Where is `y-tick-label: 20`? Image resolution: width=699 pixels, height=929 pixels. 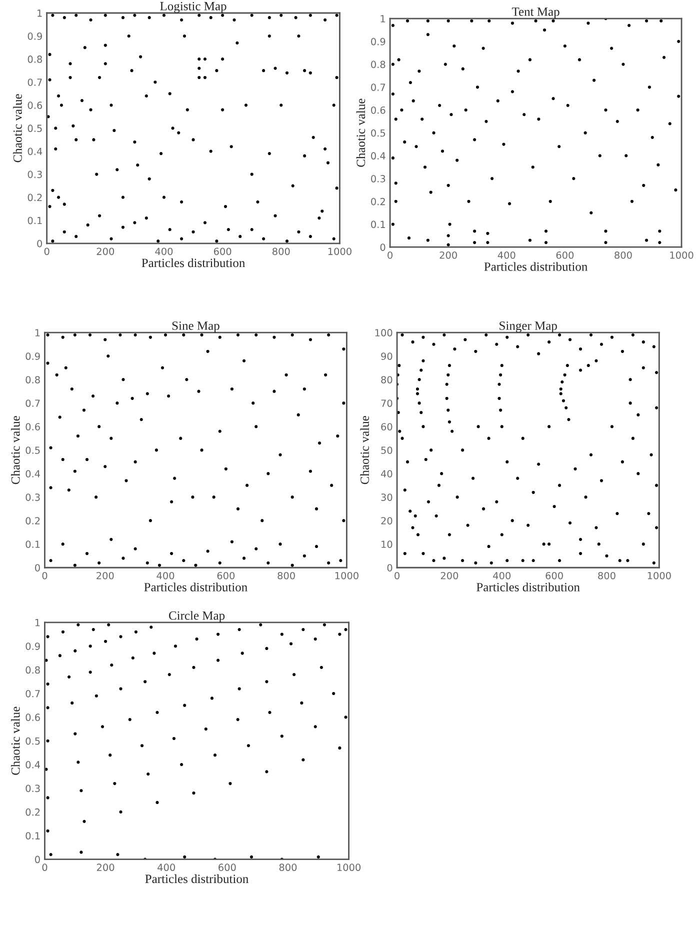
y-tick-label: 20 is located at coordinates (386, 520).